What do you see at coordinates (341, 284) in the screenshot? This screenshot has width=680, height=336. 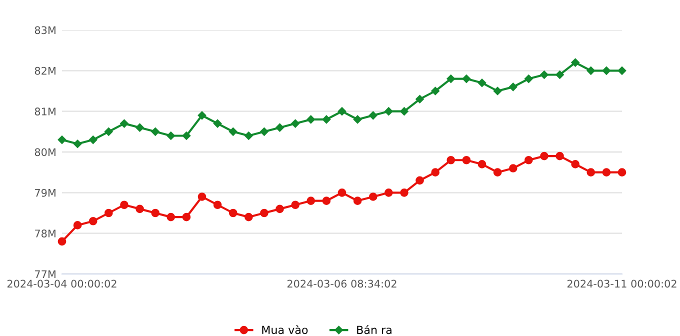 I see `x-tick-label: 2024-03-06 08:34:02` at bounding box center [341, 284].